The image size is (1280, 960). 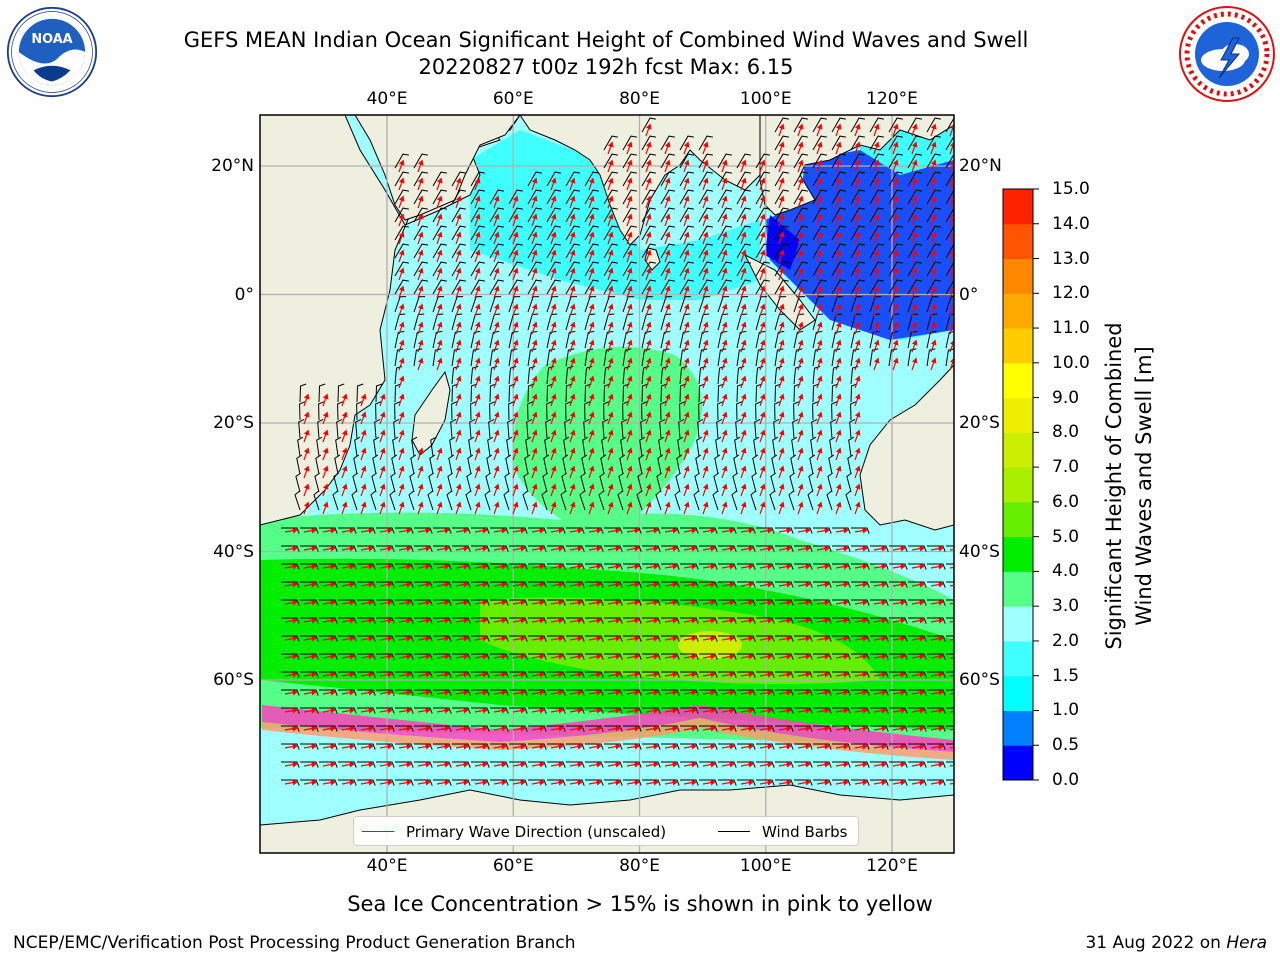 What do you see at coordinates (52, 52) in the screenshot?
I see `noaa-logo: NOAA` at bounding box center [52, 52].